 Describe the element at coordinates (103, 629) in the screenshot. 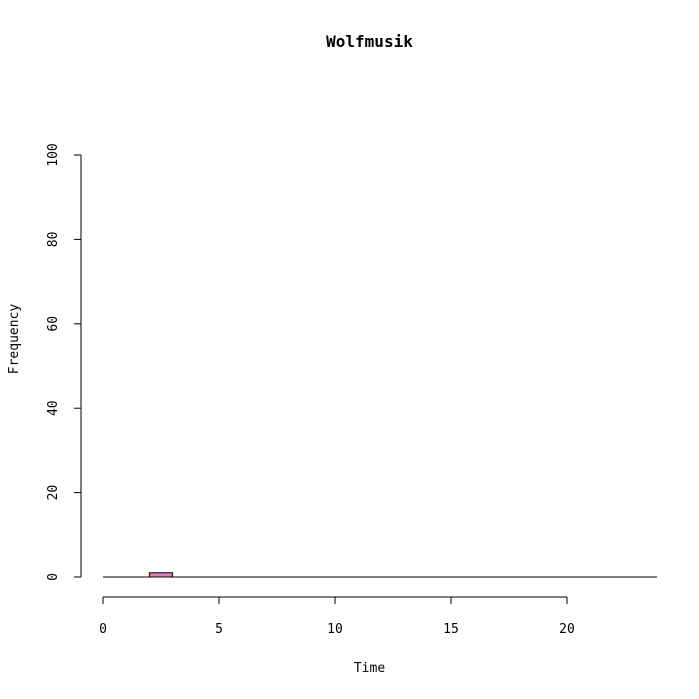

I see `x-tick-label: 0` at that location.